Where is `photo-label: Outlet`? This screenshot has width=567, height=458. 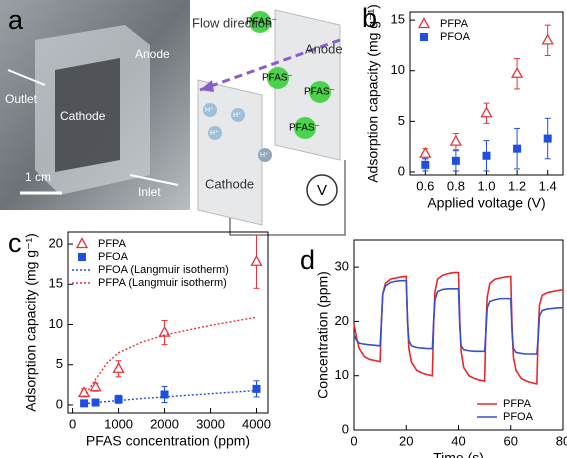 photo-label: Outlet is located at coordinates (21, 99).